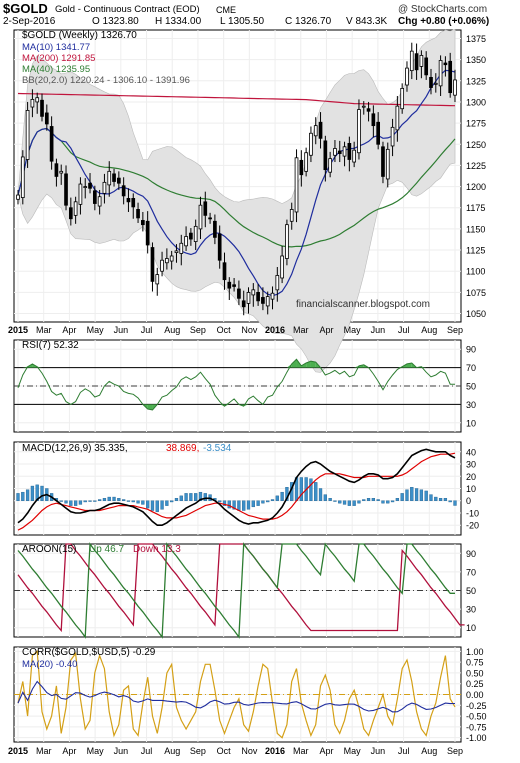  I want to click on brand-label: @ StockCharts.com, so click(443, 9).